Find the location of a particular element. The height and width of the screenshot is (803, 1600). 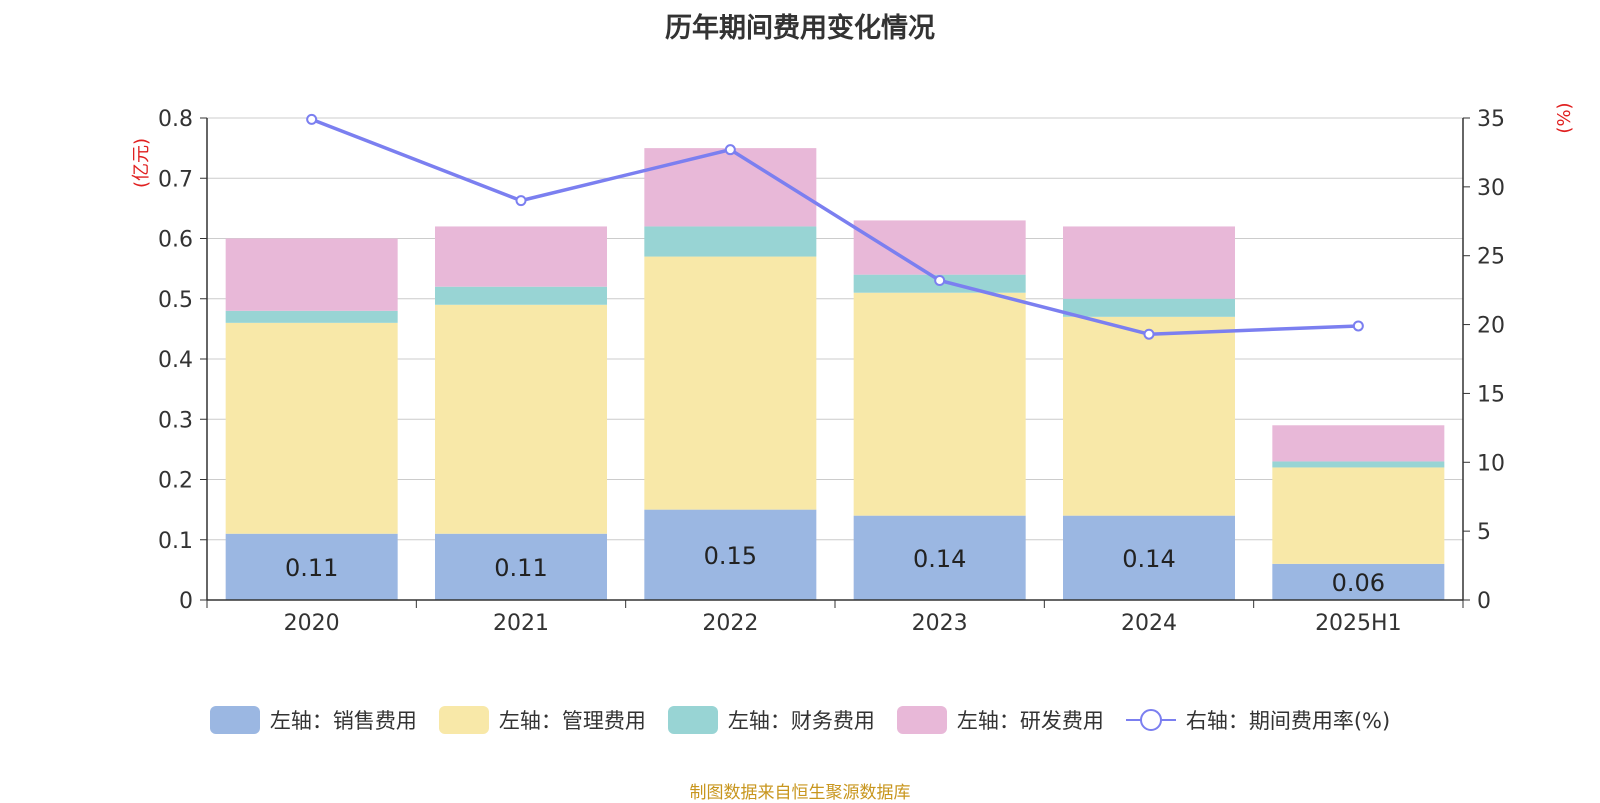

legend-label-admin: 左轴：管理费用 is located at coordinates (572, 721).